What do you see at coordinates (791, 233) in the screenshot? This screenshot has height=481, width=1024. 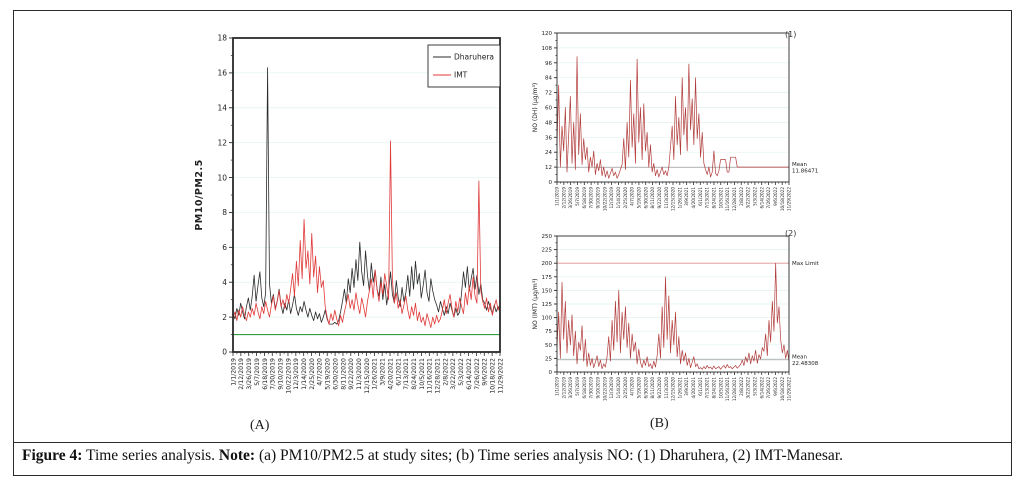 I see `subpanel-label-2: (2)` at bounding box center [791, 233].